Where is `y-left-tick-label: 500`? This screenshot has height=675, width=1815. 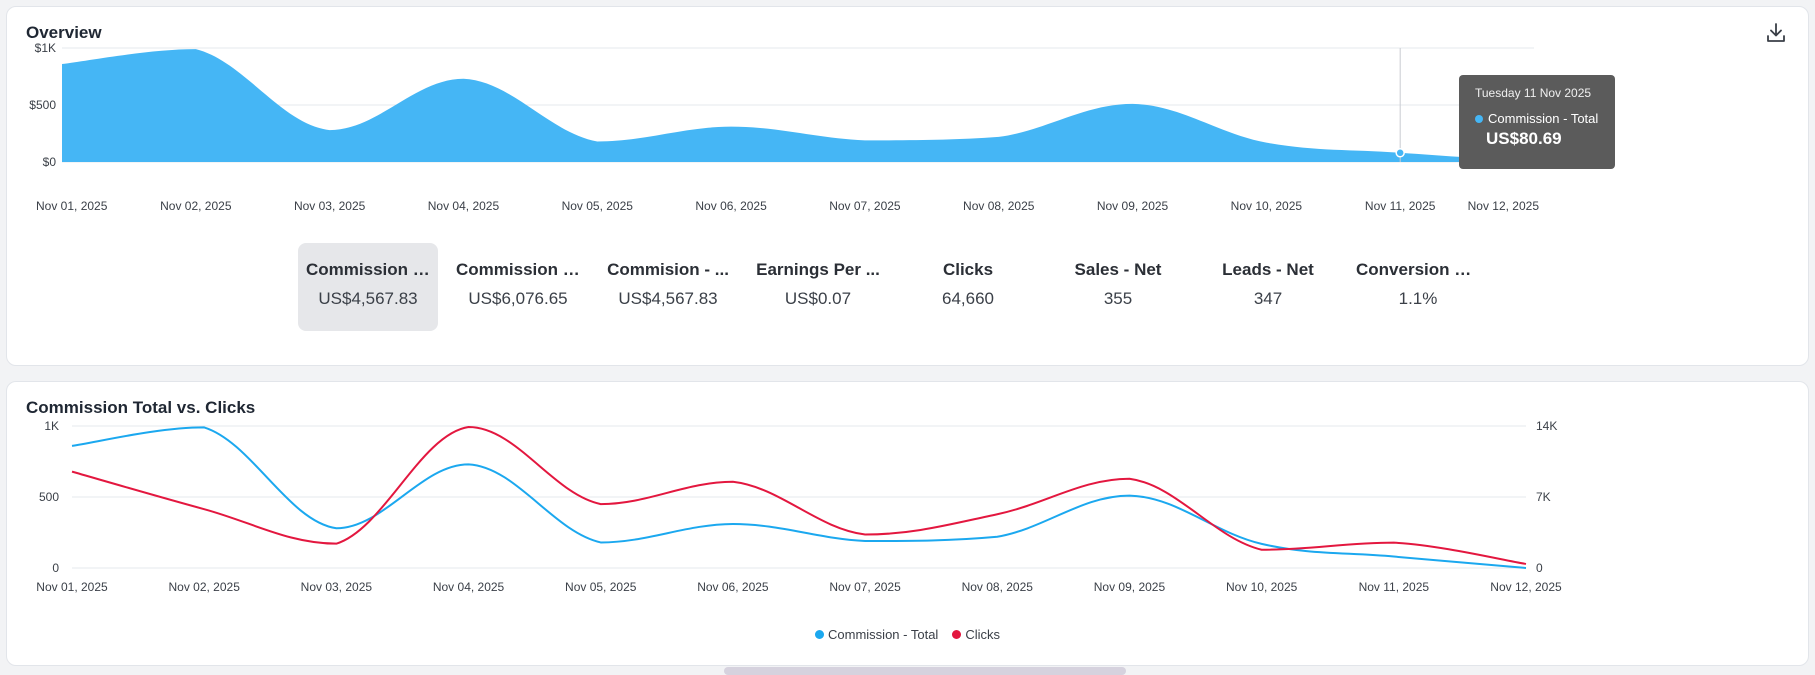
y-left-tick-label: 500 is located at coordinates (49, 497).